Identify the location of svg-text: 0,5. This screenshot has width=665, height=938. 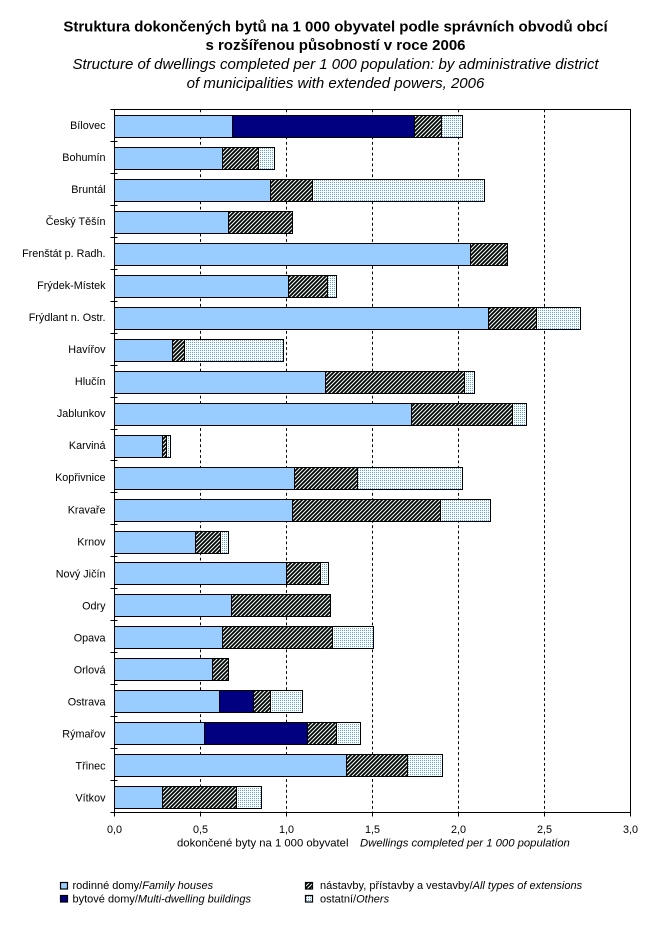
(200, 830).